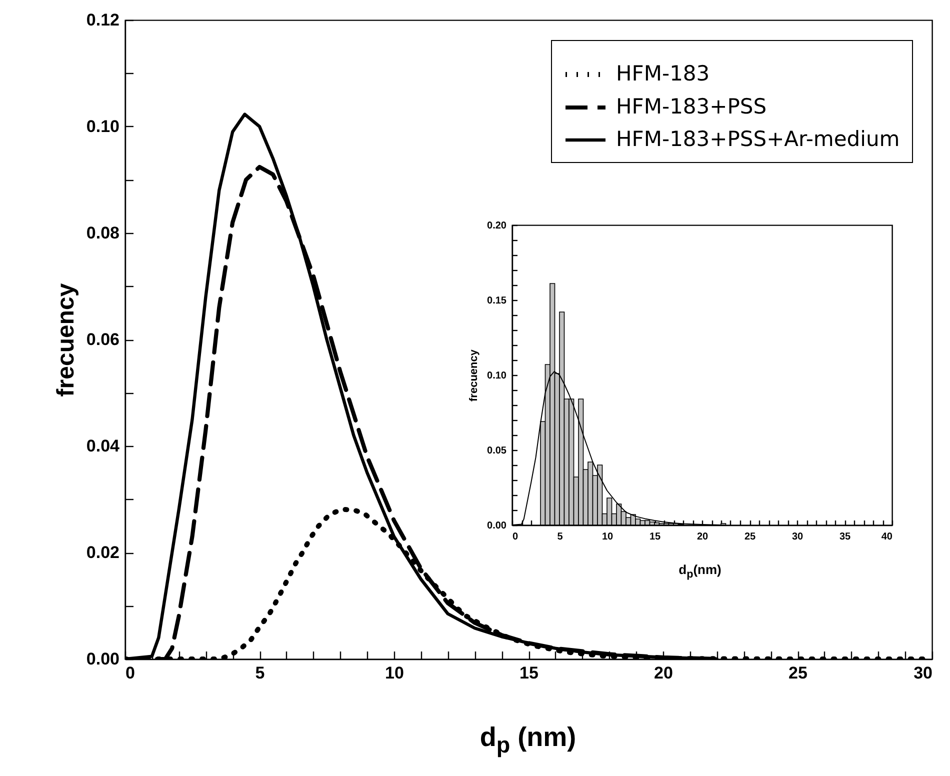 The image size is (950, 776). Describe the element at coordinates (103, 233) in the screenshot. I see `y-tick-label: 0.08` at that location.